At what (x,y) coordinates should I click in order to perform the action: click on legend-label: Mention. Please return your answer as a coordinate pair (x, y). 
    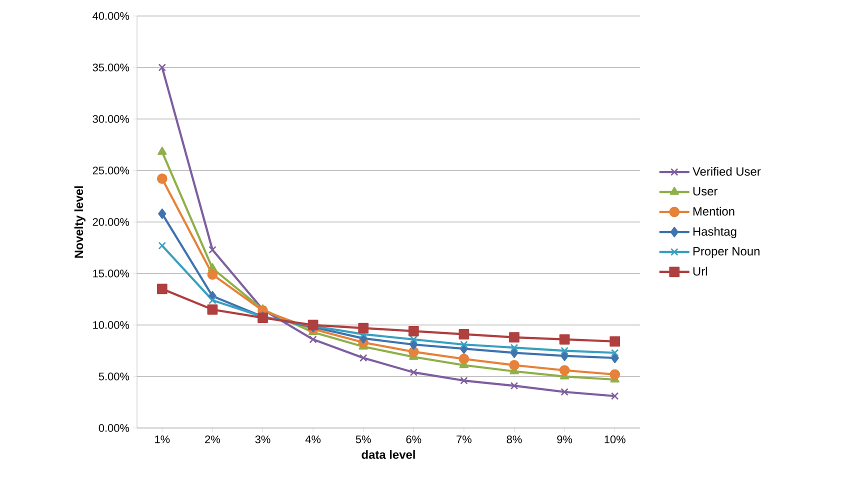
    Looking at the image, I should click on (713, 211).